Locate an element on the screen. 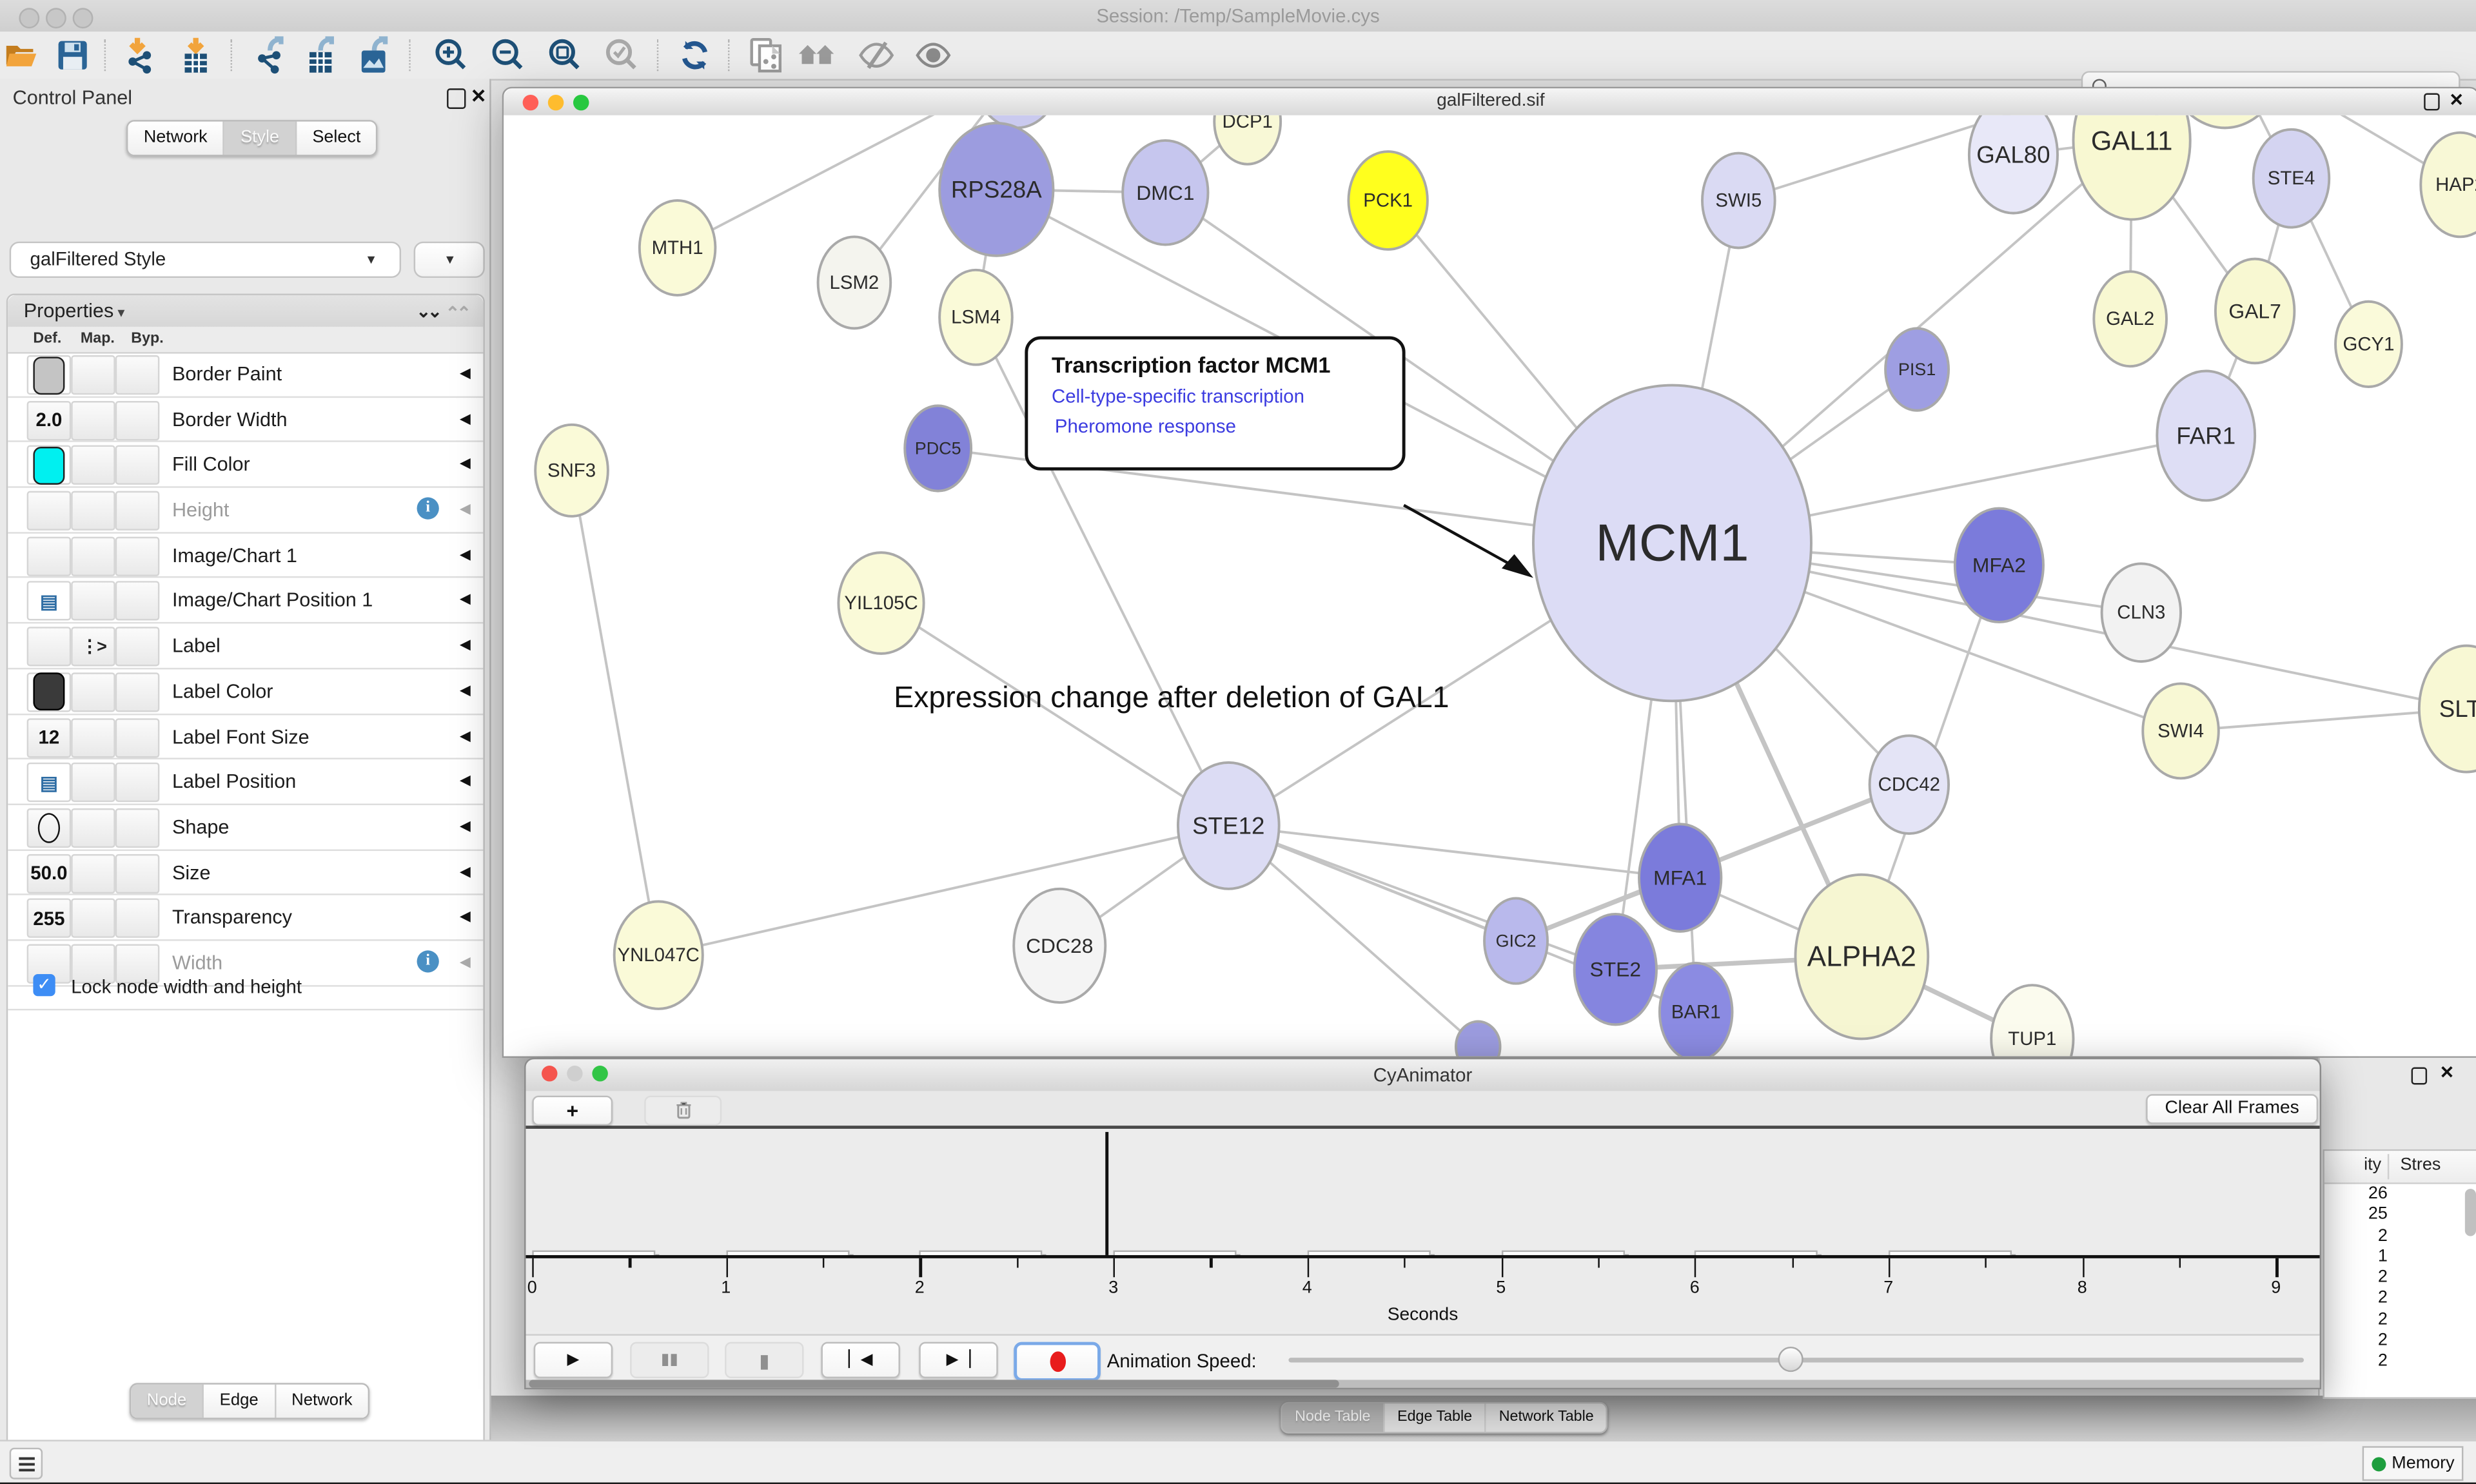 This screenshot has height=1484, width=2476. node-RPS28A is located at coordinates (996, 189).